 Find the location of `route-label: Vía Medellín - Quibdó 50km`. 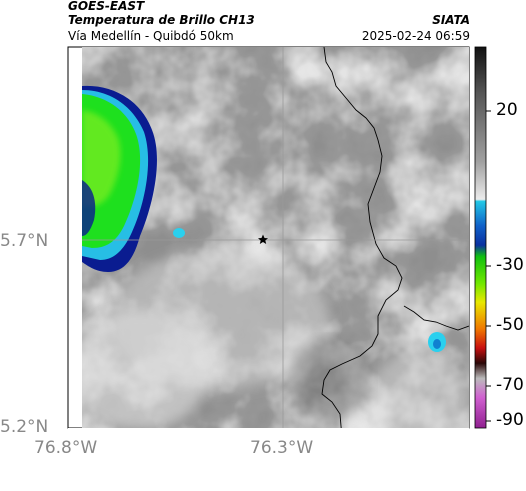

route-label: Vía Medellín - Quibdó 50km is located at coordinates (151, 36).